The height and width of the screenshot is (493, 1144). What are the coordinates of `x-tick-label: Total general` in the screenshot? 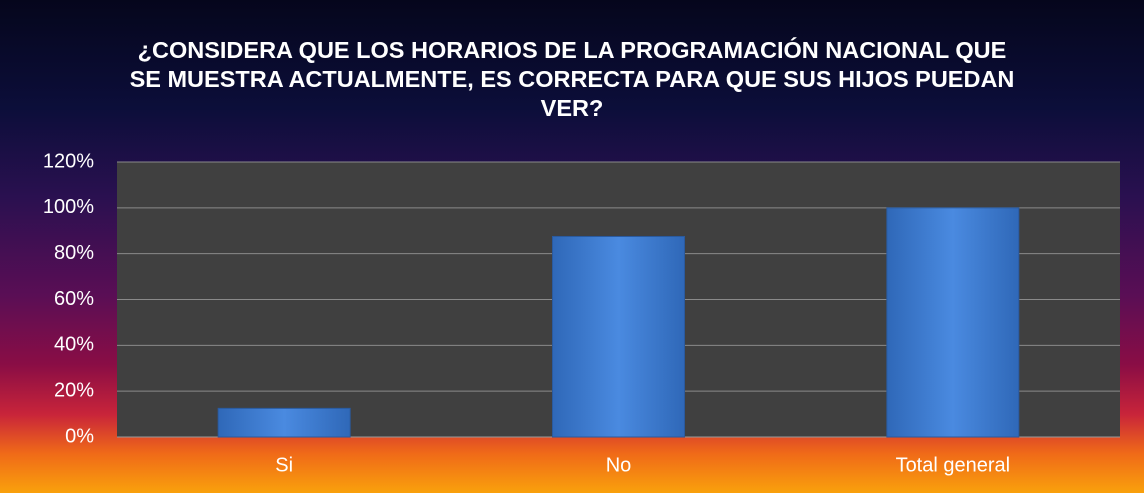 It's located at (953, 465).